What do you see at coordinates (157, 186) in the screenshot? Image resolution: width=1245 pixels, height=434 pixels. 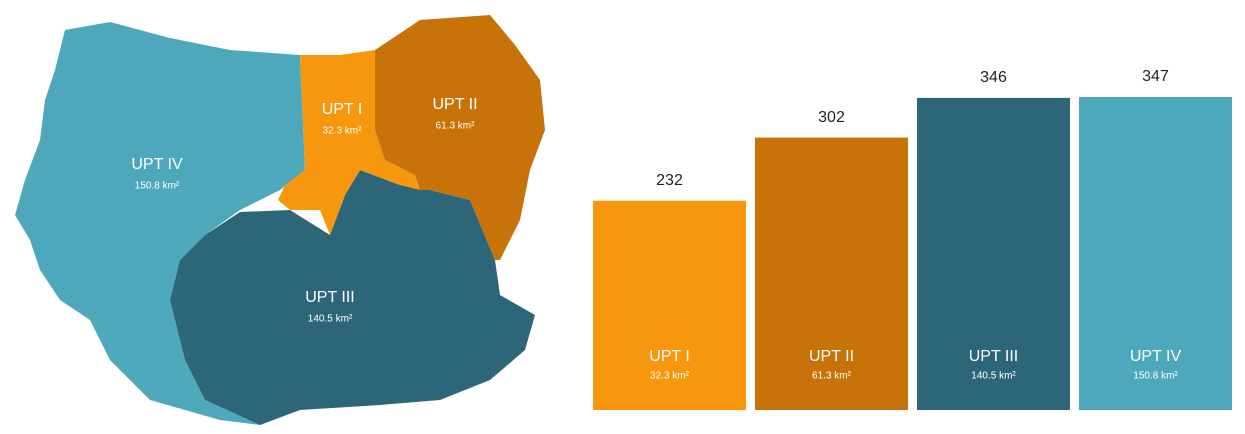 I see `region-area: 150.8 km²` at bounding box center [157, 186].